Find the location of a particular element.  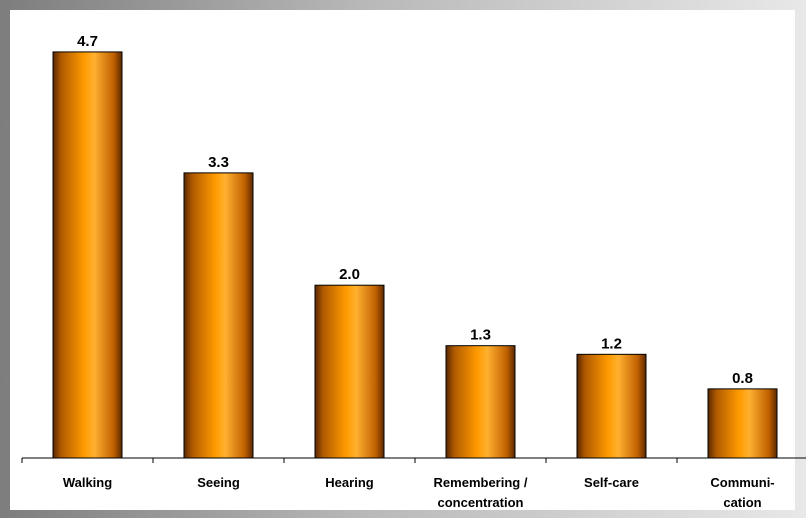

data-label-4: 1.3 is located at coordinates (480, 335).